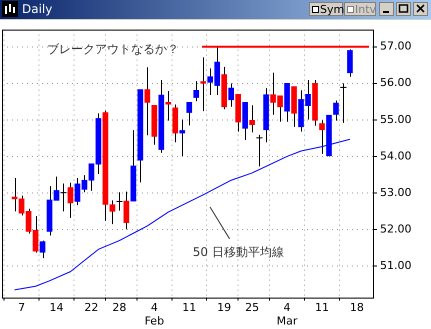  Describe the element at coordinates (154, 314) in the screenshot. I see `x-tick-label: 4 Feb` at that location.